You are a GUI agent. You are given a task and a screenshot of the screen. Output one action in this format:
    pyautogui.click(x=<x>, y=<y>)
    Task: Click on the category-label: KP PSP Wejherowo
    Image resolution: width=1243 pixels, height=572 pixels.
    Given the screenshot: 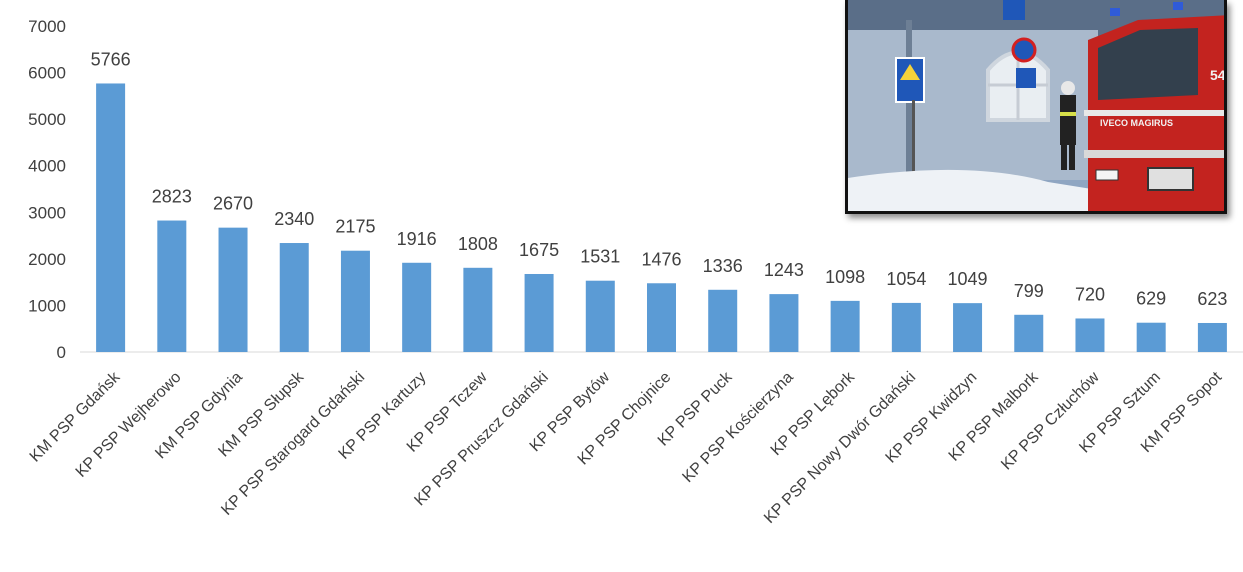 What is the action you would take?
    pyautogui.click(x=129, y=425)
    